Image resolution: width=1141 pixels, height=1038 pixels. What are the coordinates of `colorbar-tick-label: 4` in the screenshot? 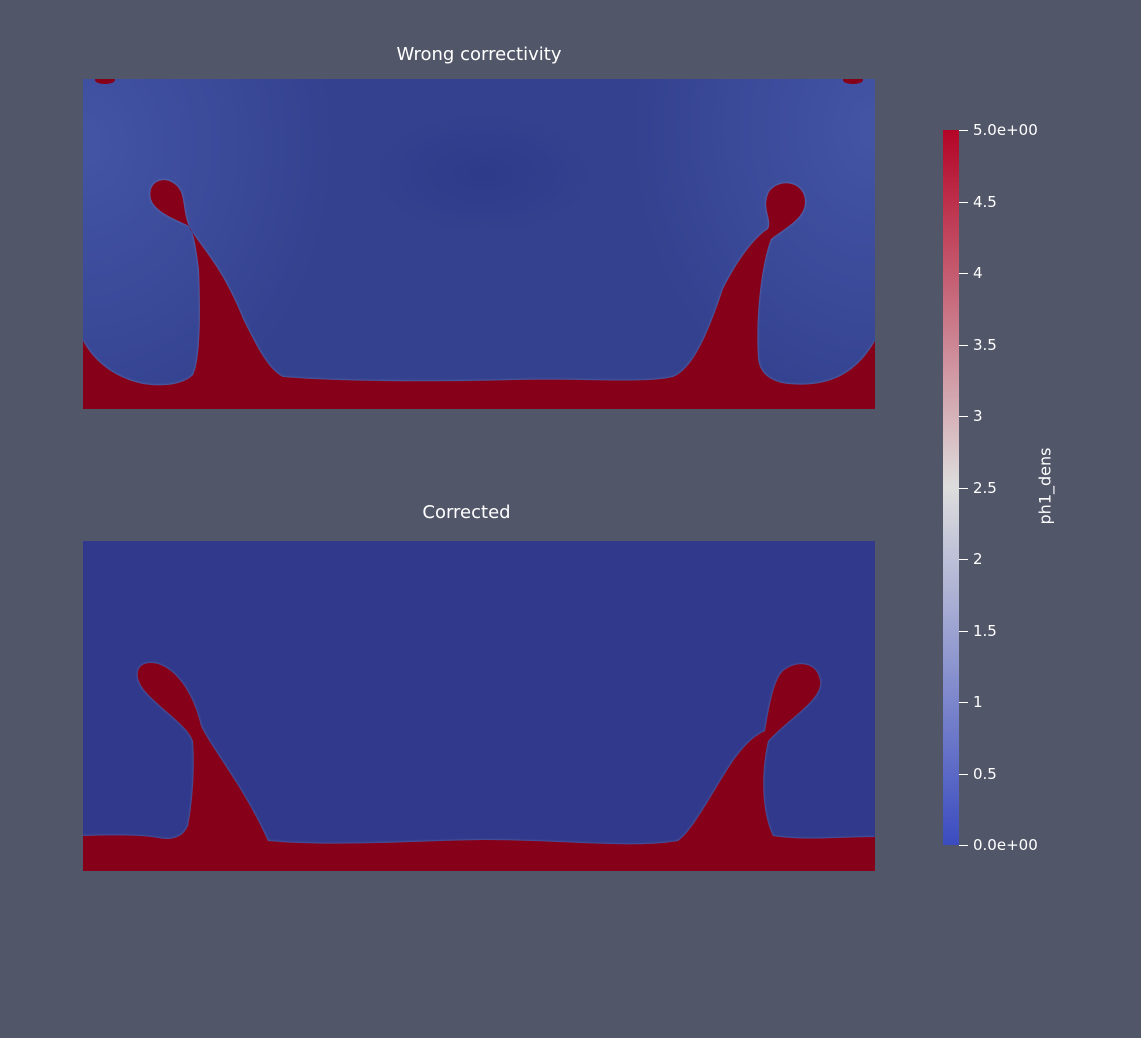 It's located at (978, 273).